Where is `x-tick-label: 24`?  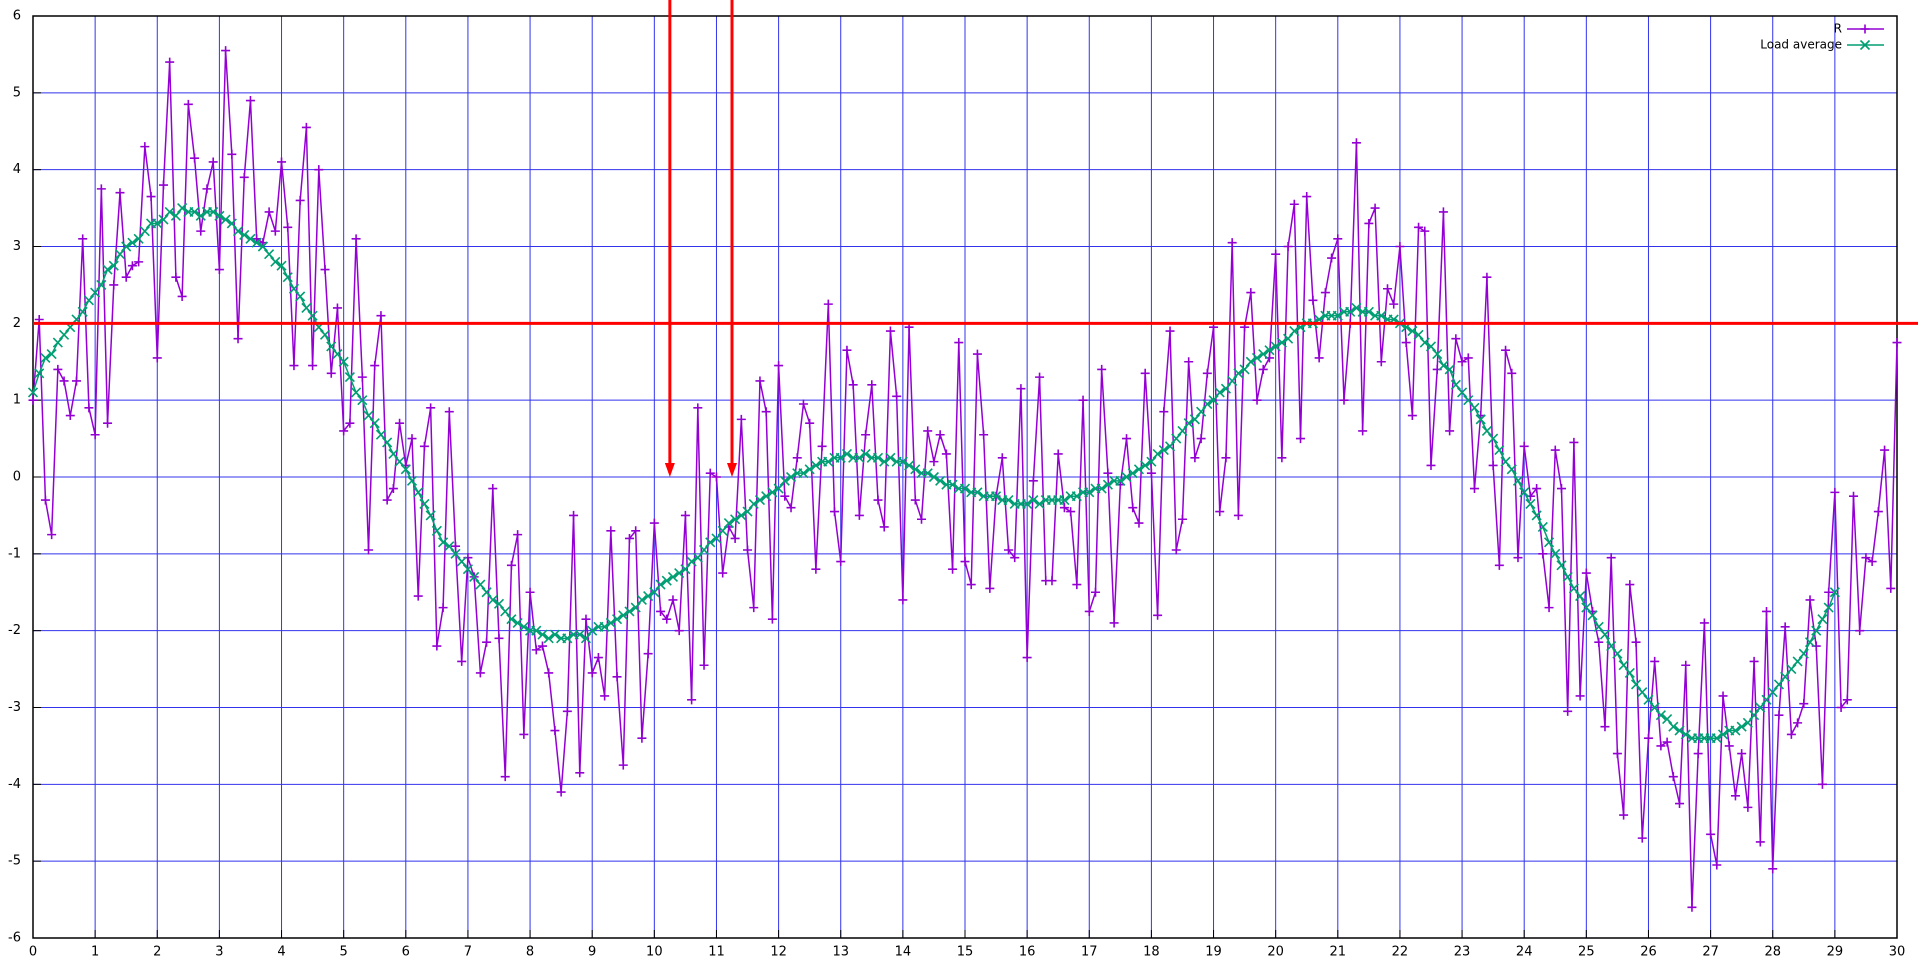 x-tick-label: 24 is located at coordinates (1524, 952).